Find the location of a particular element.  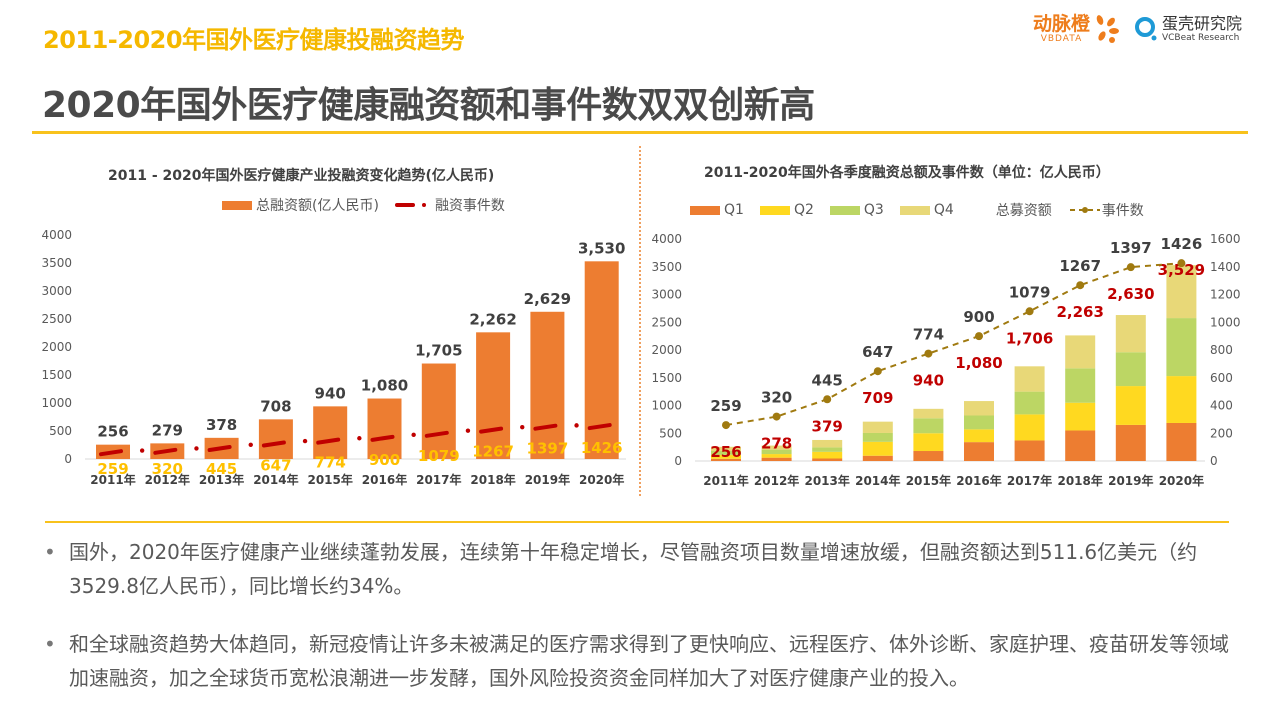

y-tick-label-left: 3000 is located at coordinates (666, 295).